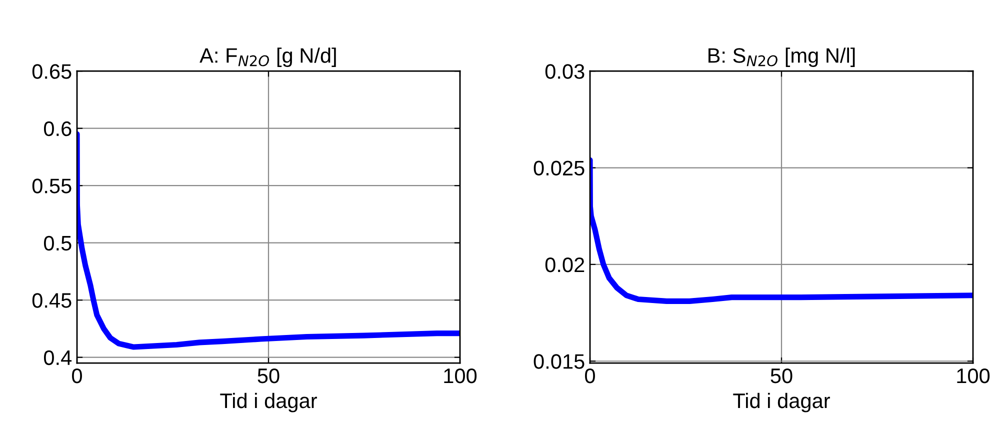  What do you see at coordinates (781, 57) in the screenshot?
I see `chart-title: B: S$_{N2O}$ [mg N/l]` at bounding box center [781, 57].